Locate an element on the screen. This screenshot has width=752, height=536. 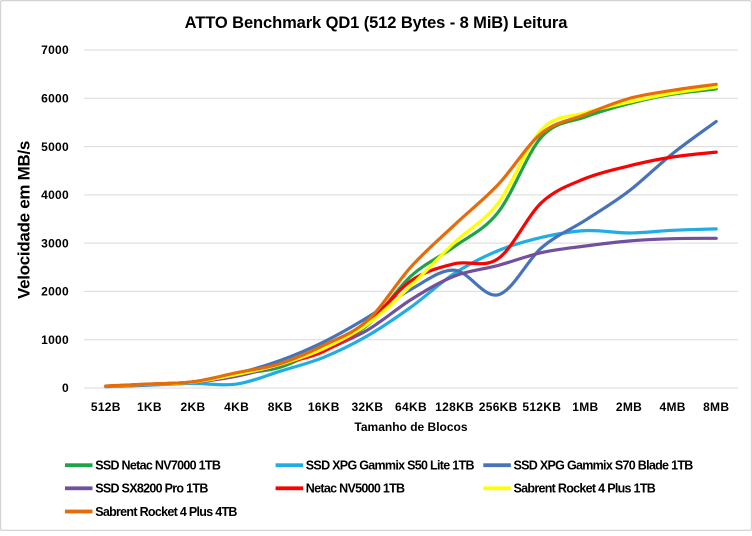
svg-text: SSD Netac NV7000 1TB is located at coordinates (158, 466).